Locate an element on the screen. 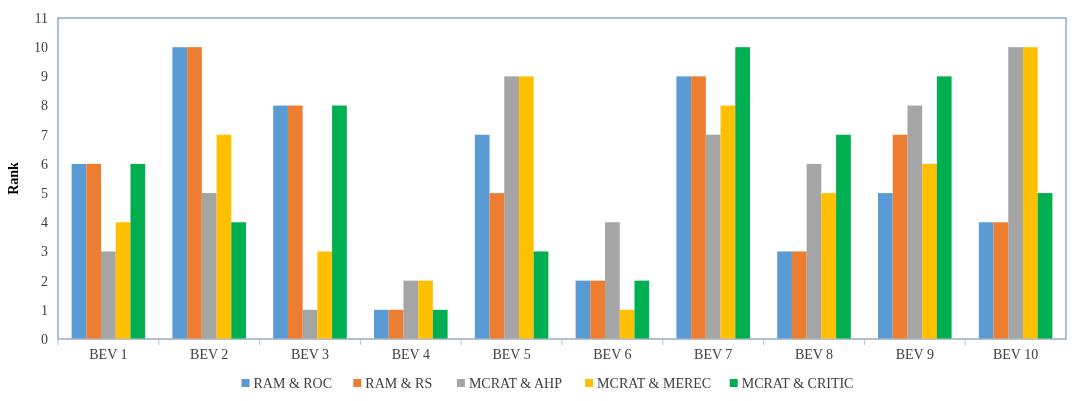 The height and width of the screenshot is (401, 1074). legend-label: MCRAT & MEREC is located at coordinates (654, 383).